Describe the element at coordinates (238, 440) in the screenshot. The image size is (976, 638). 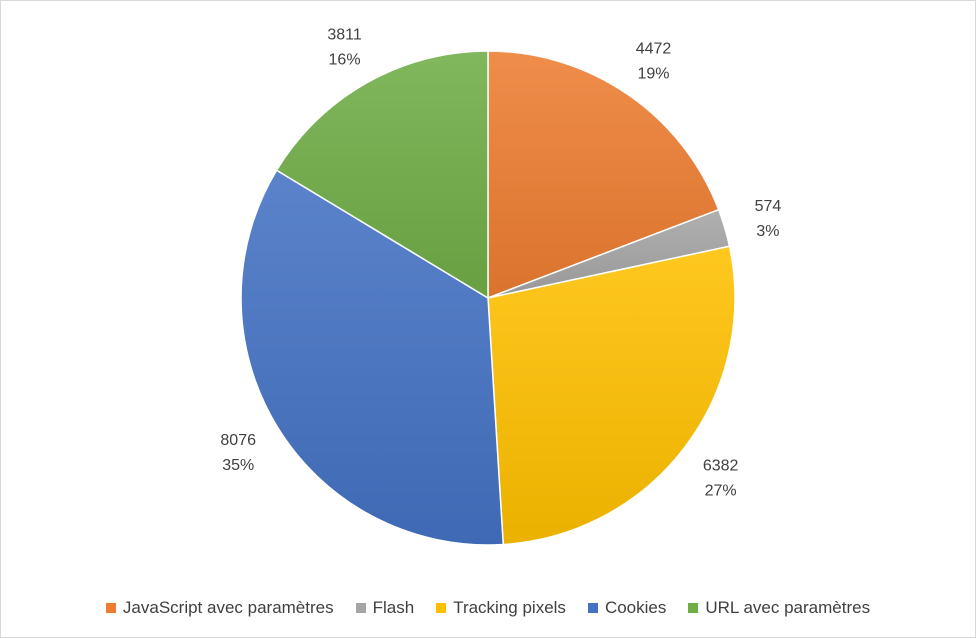
I see `data-label-value-cookies: 8076` at that location.